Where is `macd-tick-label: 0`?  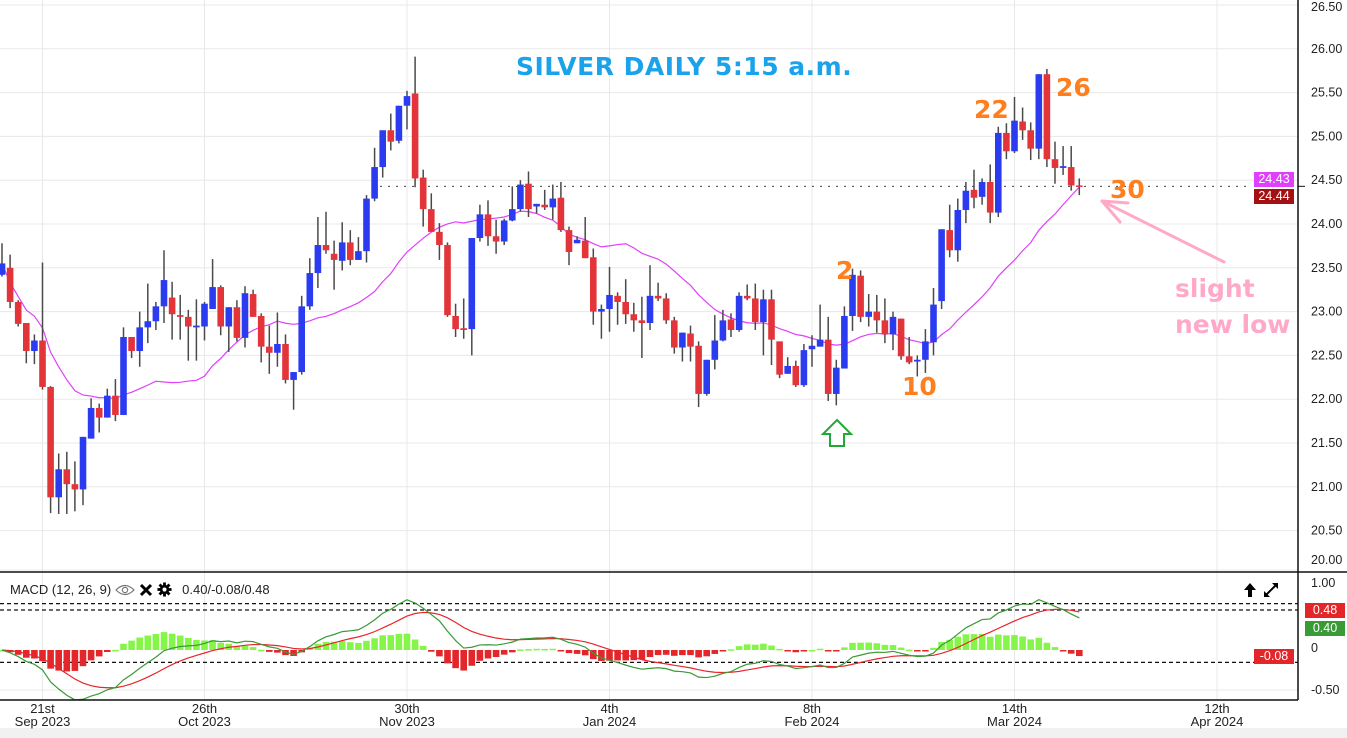
macd-tick-label: 0 is located at coordinates (1314, 648).